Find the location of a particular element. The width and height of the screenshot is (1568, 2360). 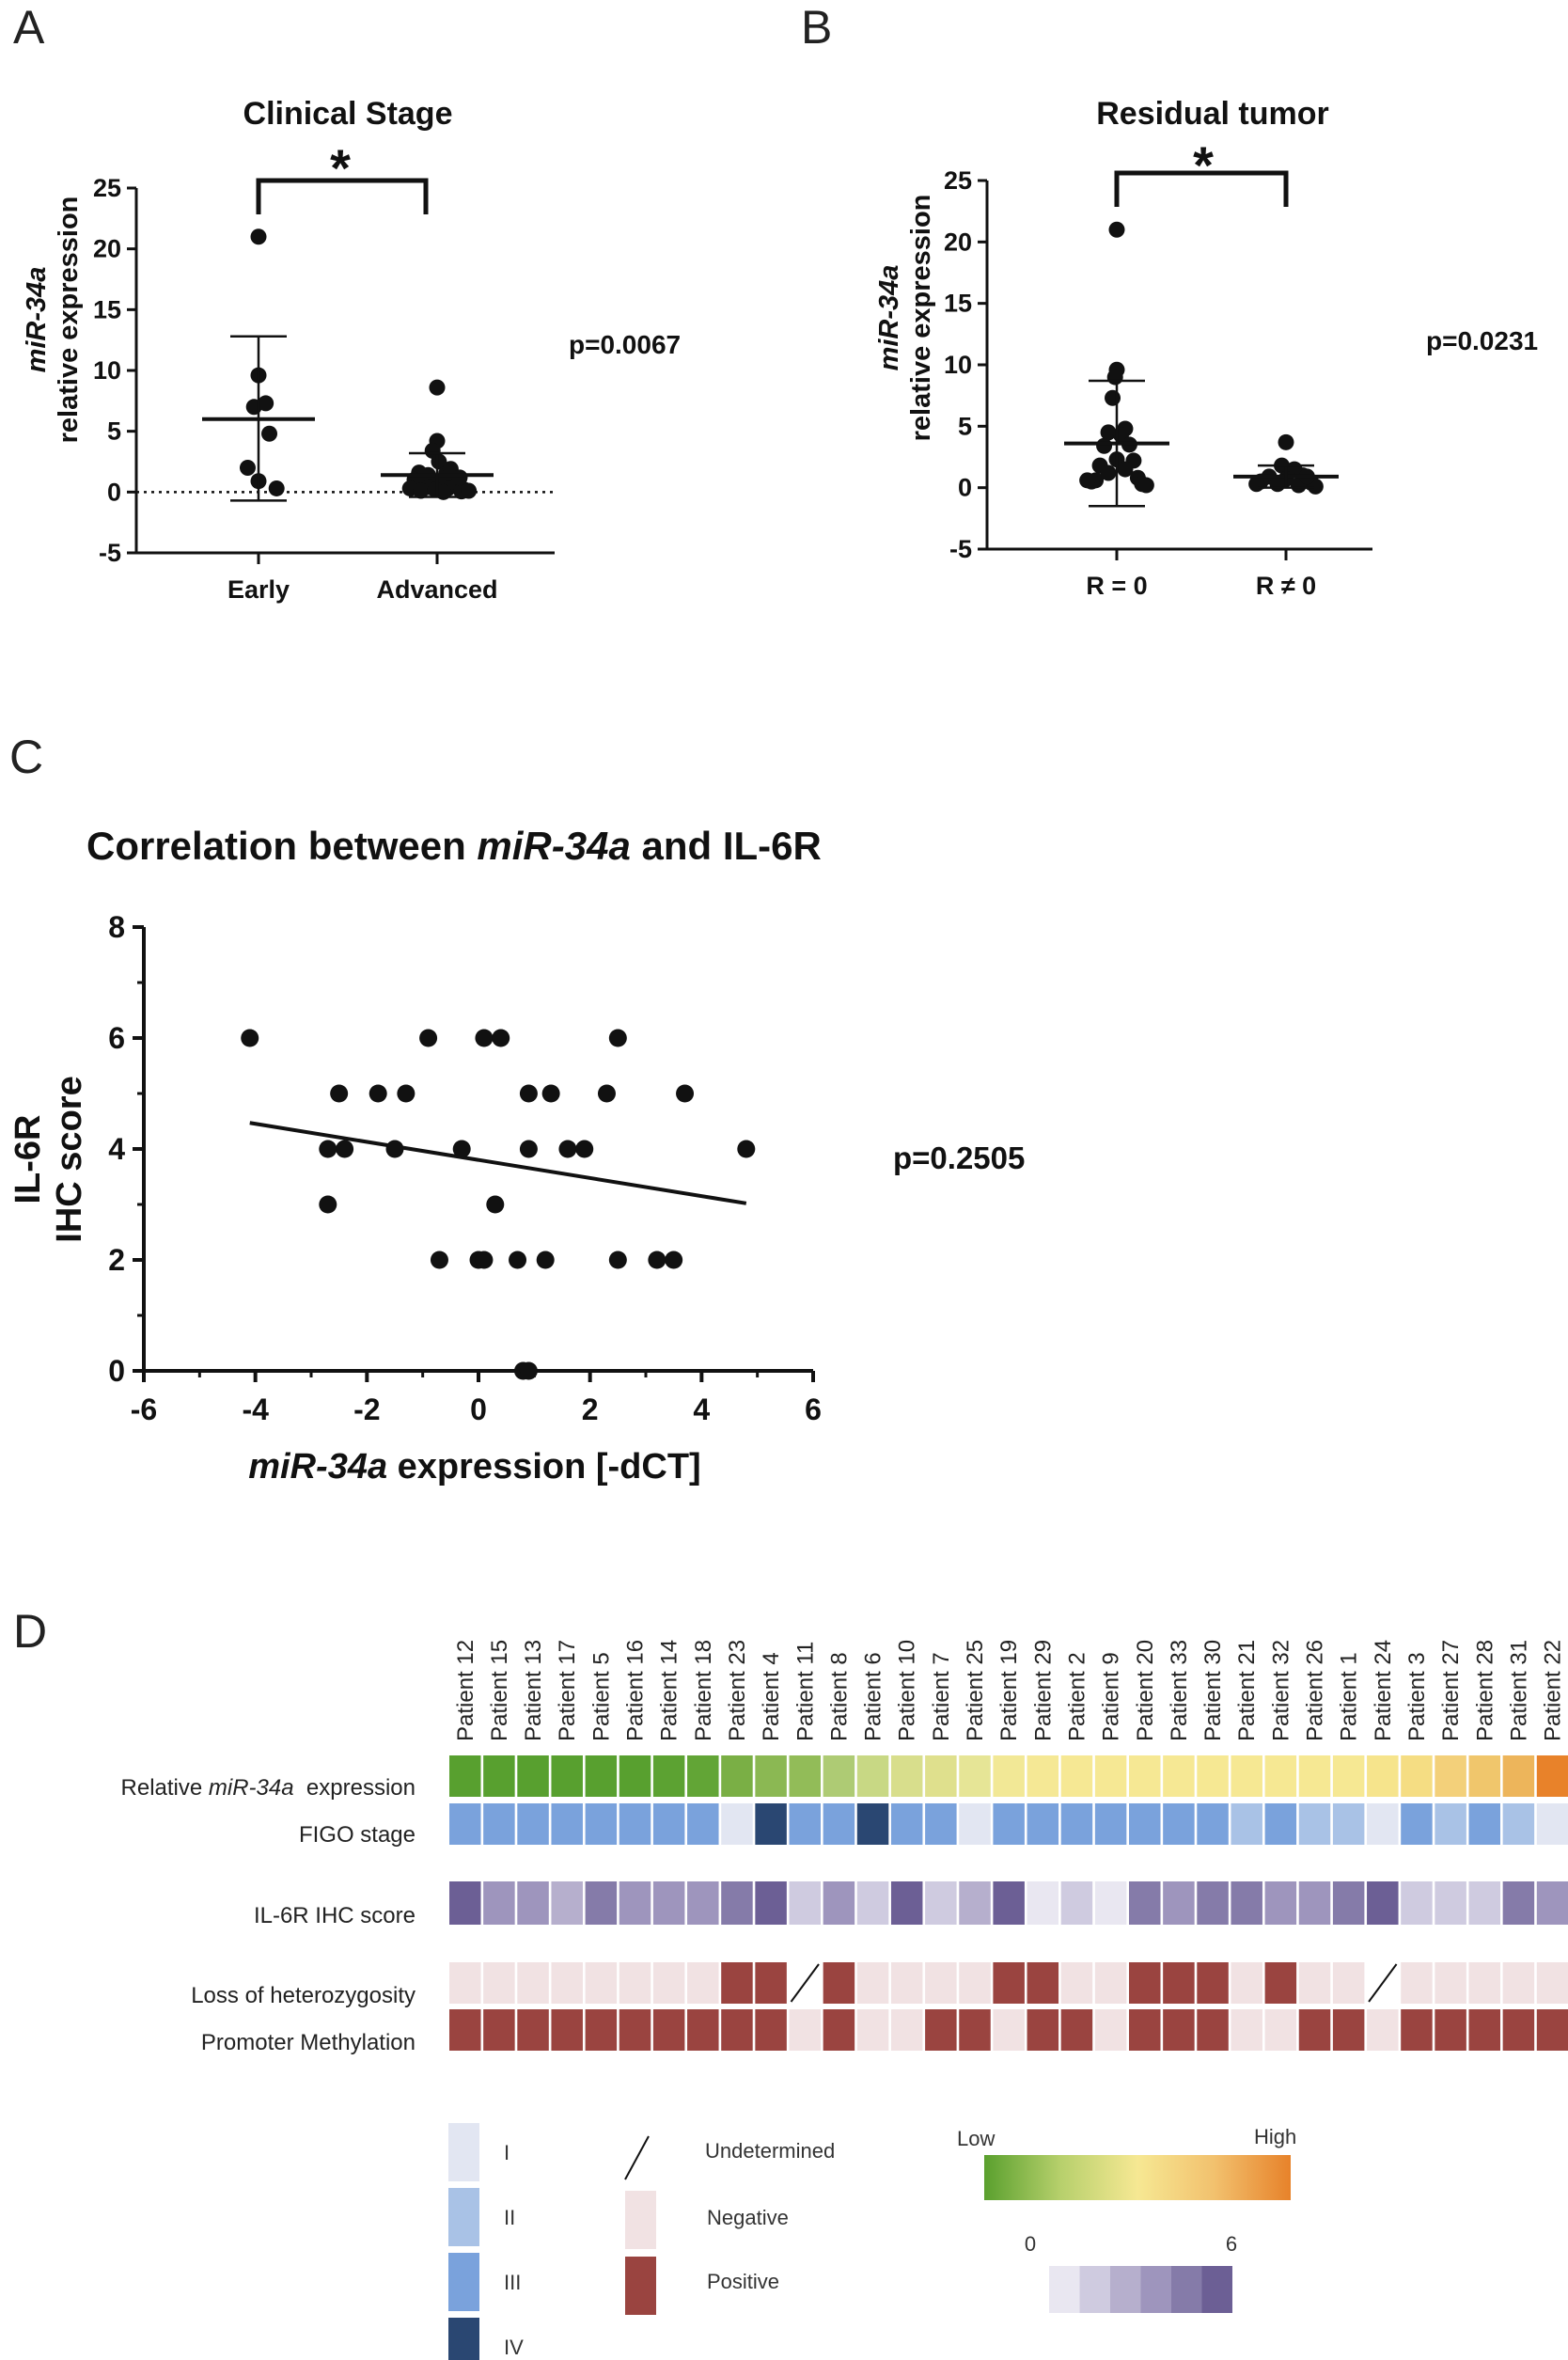

heatmap-column-label: Patient 22 is located at coordinates (1553, 1691).